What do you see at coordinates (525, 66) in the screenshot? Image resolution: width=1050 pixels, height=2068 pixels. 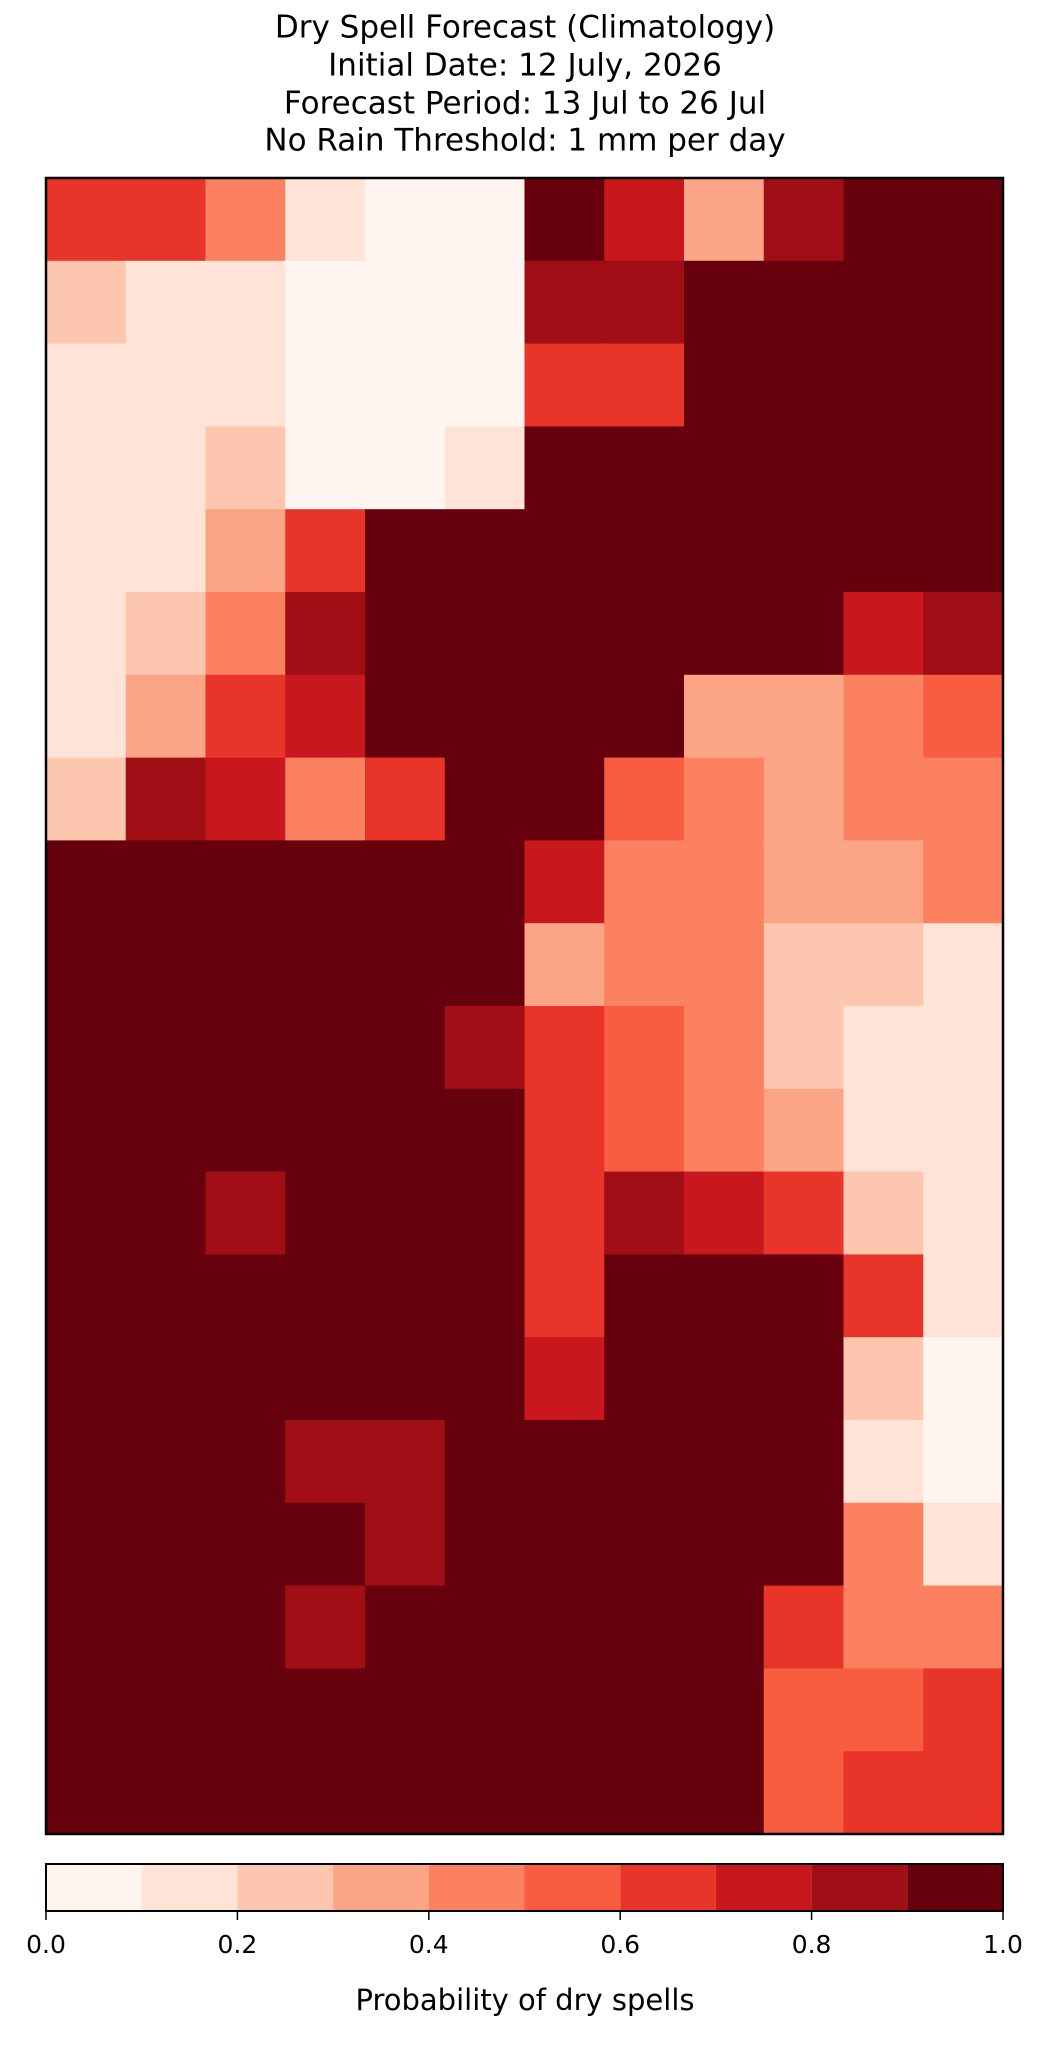 I see `chart-subtitle: Initial Date: 12 July, 2026` at bounding box center [525, 66].